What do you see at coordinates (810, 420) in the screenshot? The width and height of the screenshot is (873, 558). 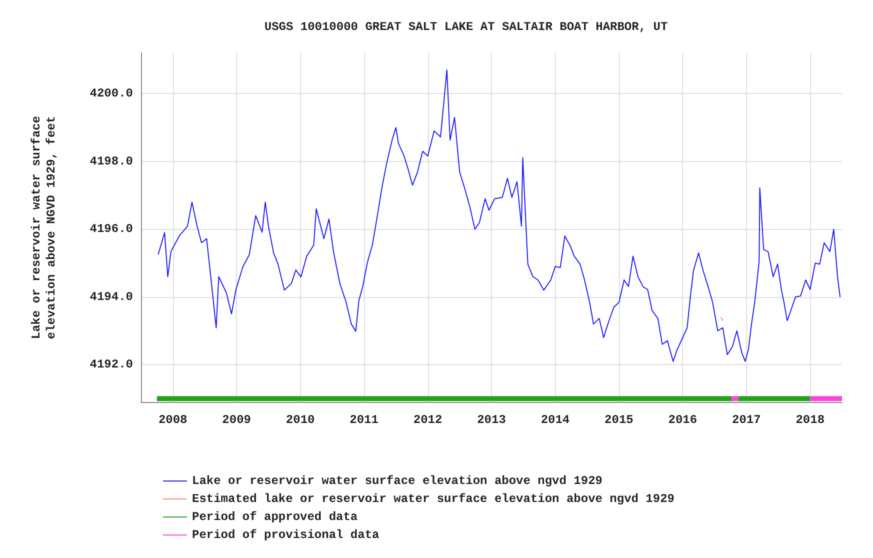 I see `x-tick-label: 2018` at bounding box center [810, 420].